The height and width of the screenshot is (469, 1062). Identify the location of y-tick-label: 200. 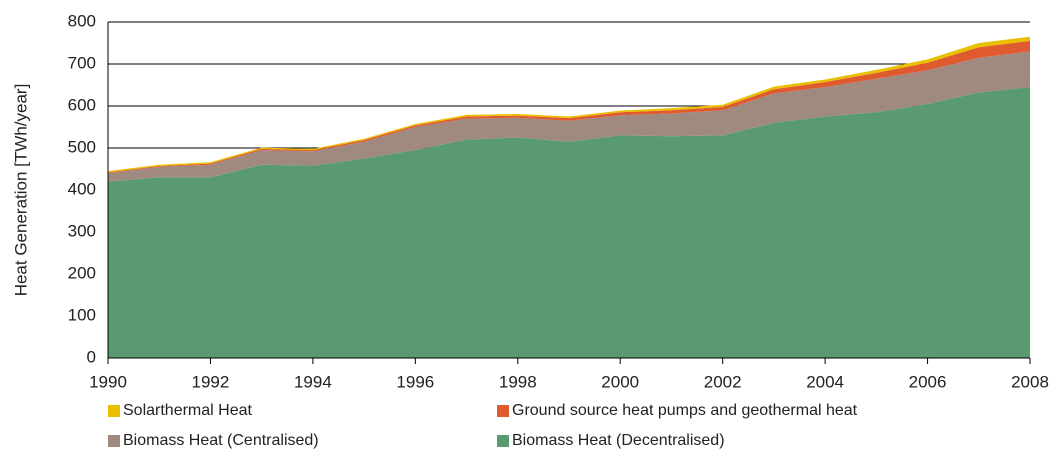
(82, 272).